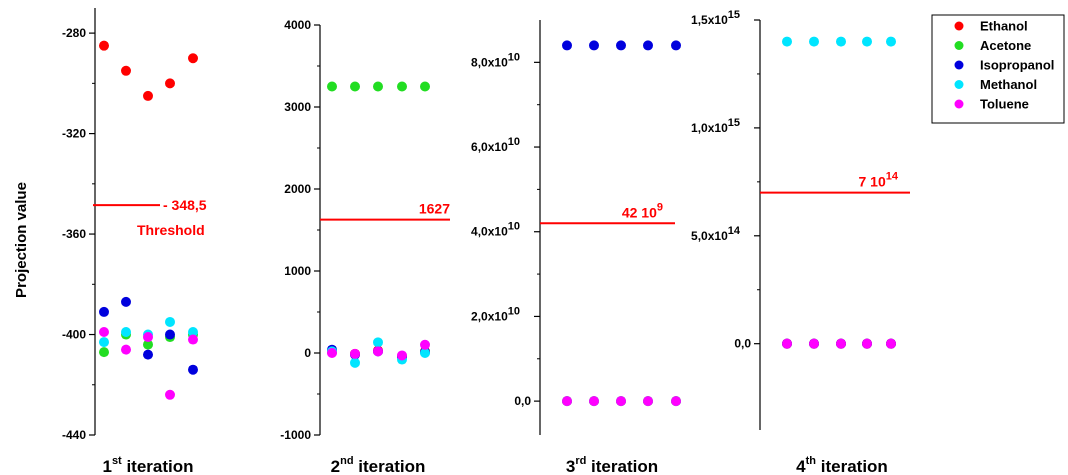 Image resolution: width=1068 pixels, height=475 pixels. I want to click on y-axis-label: Projection value, so click(21, 240).